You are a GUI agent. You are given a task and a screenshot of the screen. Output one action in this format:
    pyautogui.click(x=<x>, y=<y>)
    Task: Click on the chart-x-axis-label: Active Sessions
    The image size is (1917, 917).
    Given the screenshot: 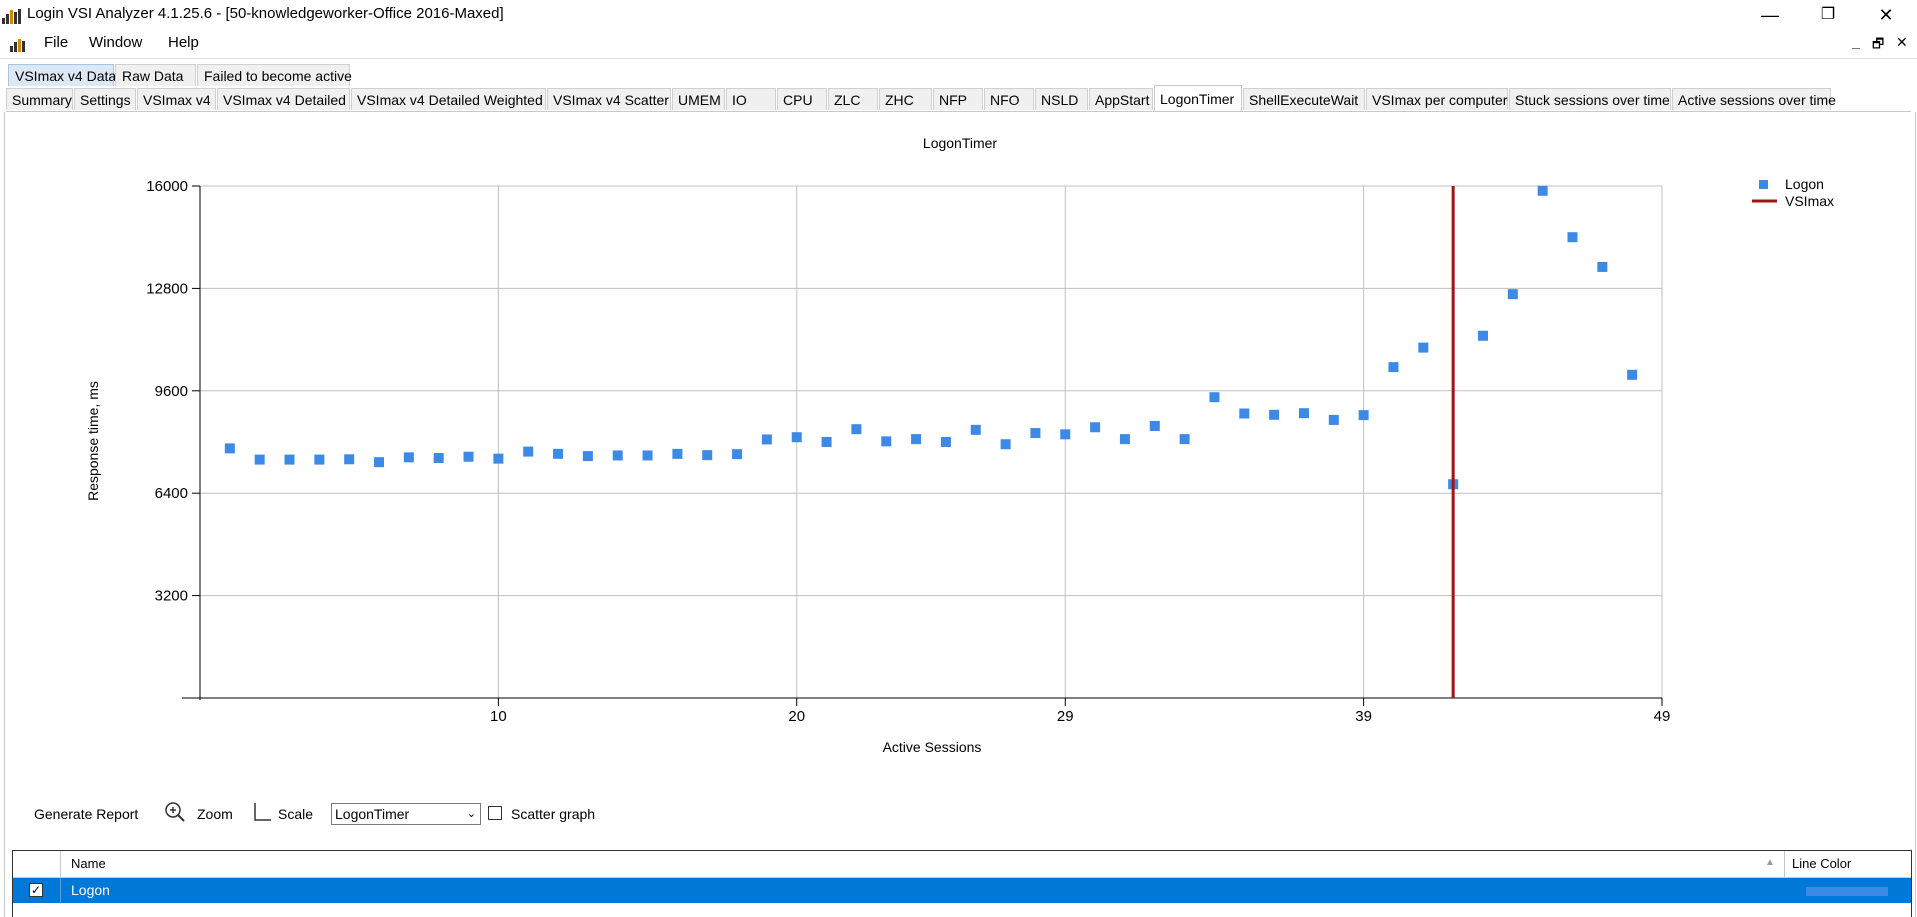 What is the action you would take?
    pyautogui.click(x=932, y=747)
    